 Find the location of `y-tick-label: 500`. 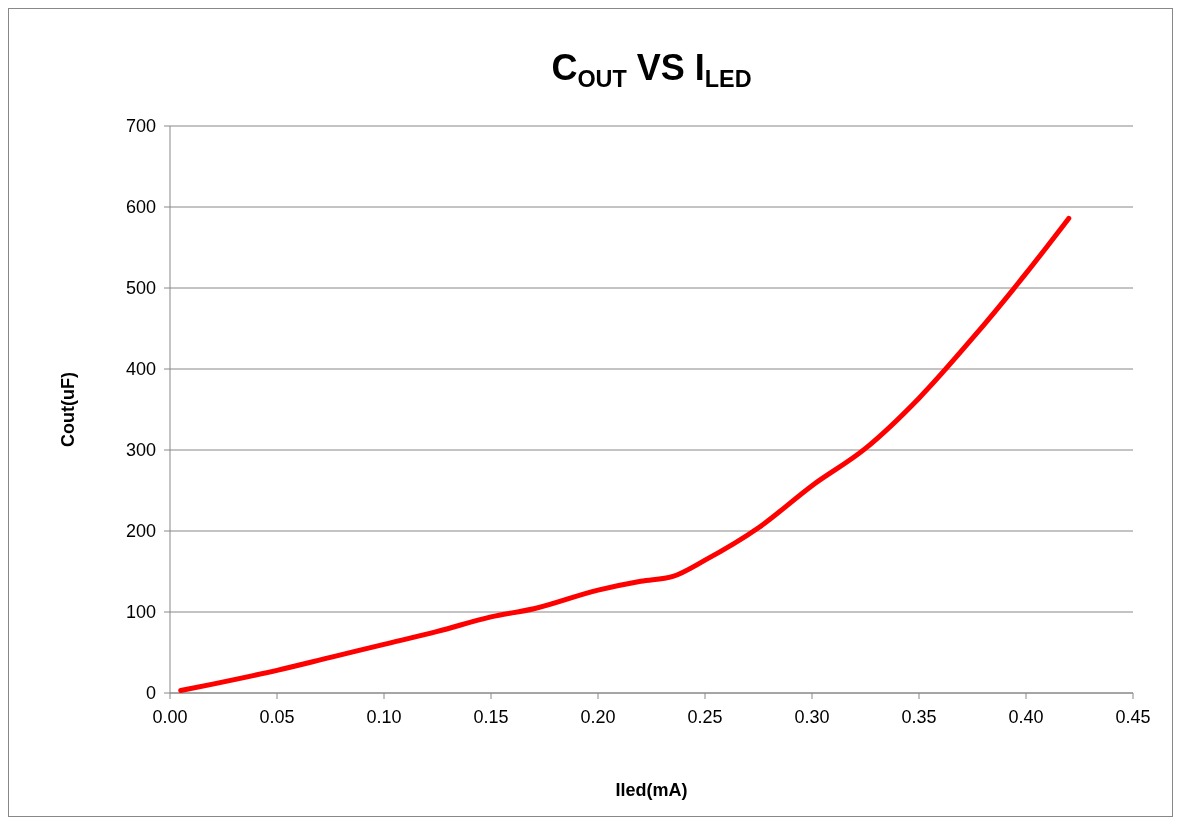

y-tick-label: 500 is located at coordinates (140, 288).